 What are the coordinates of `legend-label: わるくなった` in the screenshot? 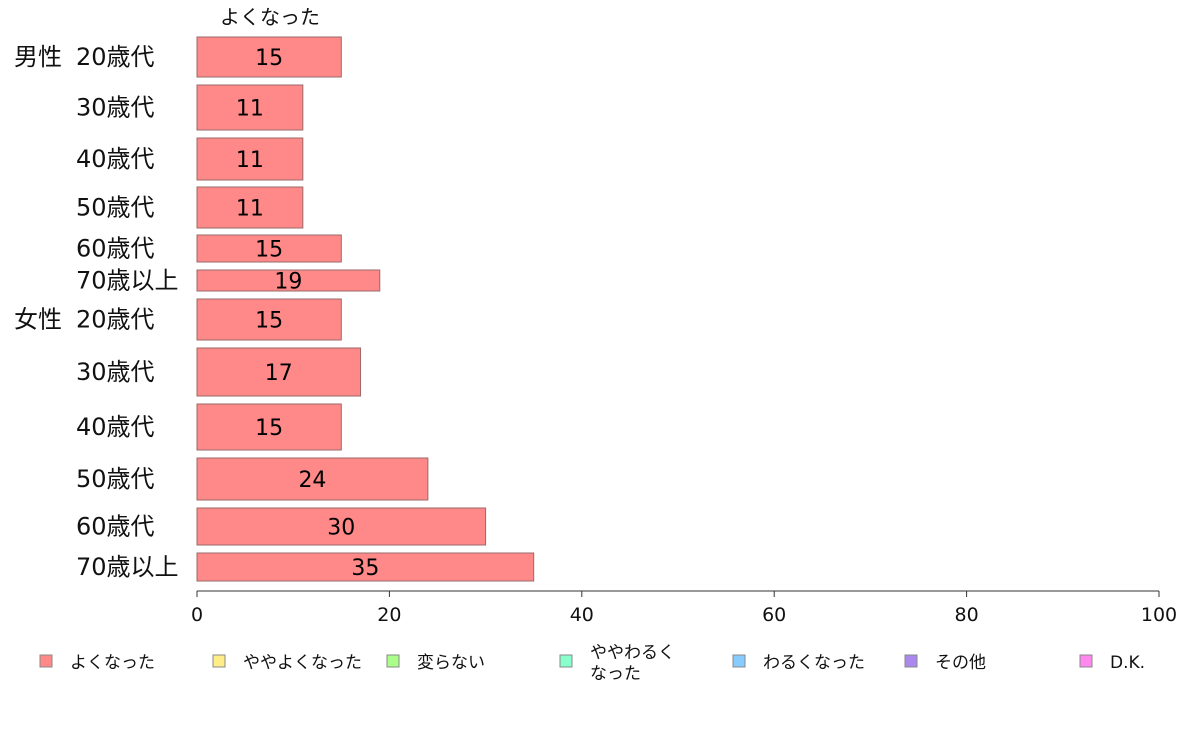 It's located at (814, 663).